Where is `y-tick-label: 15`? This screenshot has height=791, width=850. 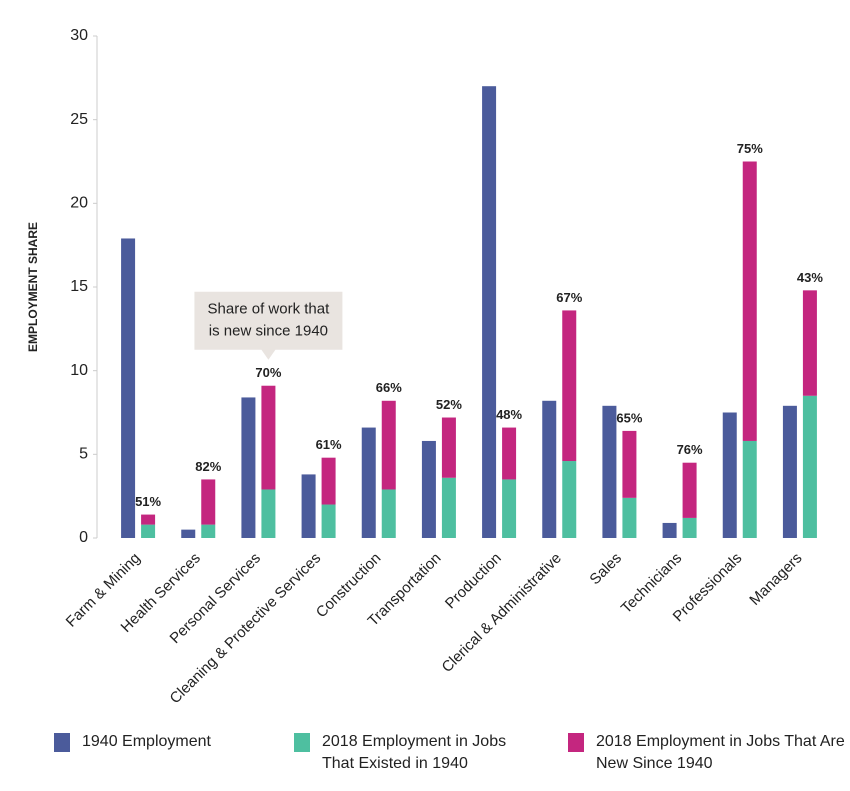
y-tick-label: 15 is located at coordinates (79, 286).